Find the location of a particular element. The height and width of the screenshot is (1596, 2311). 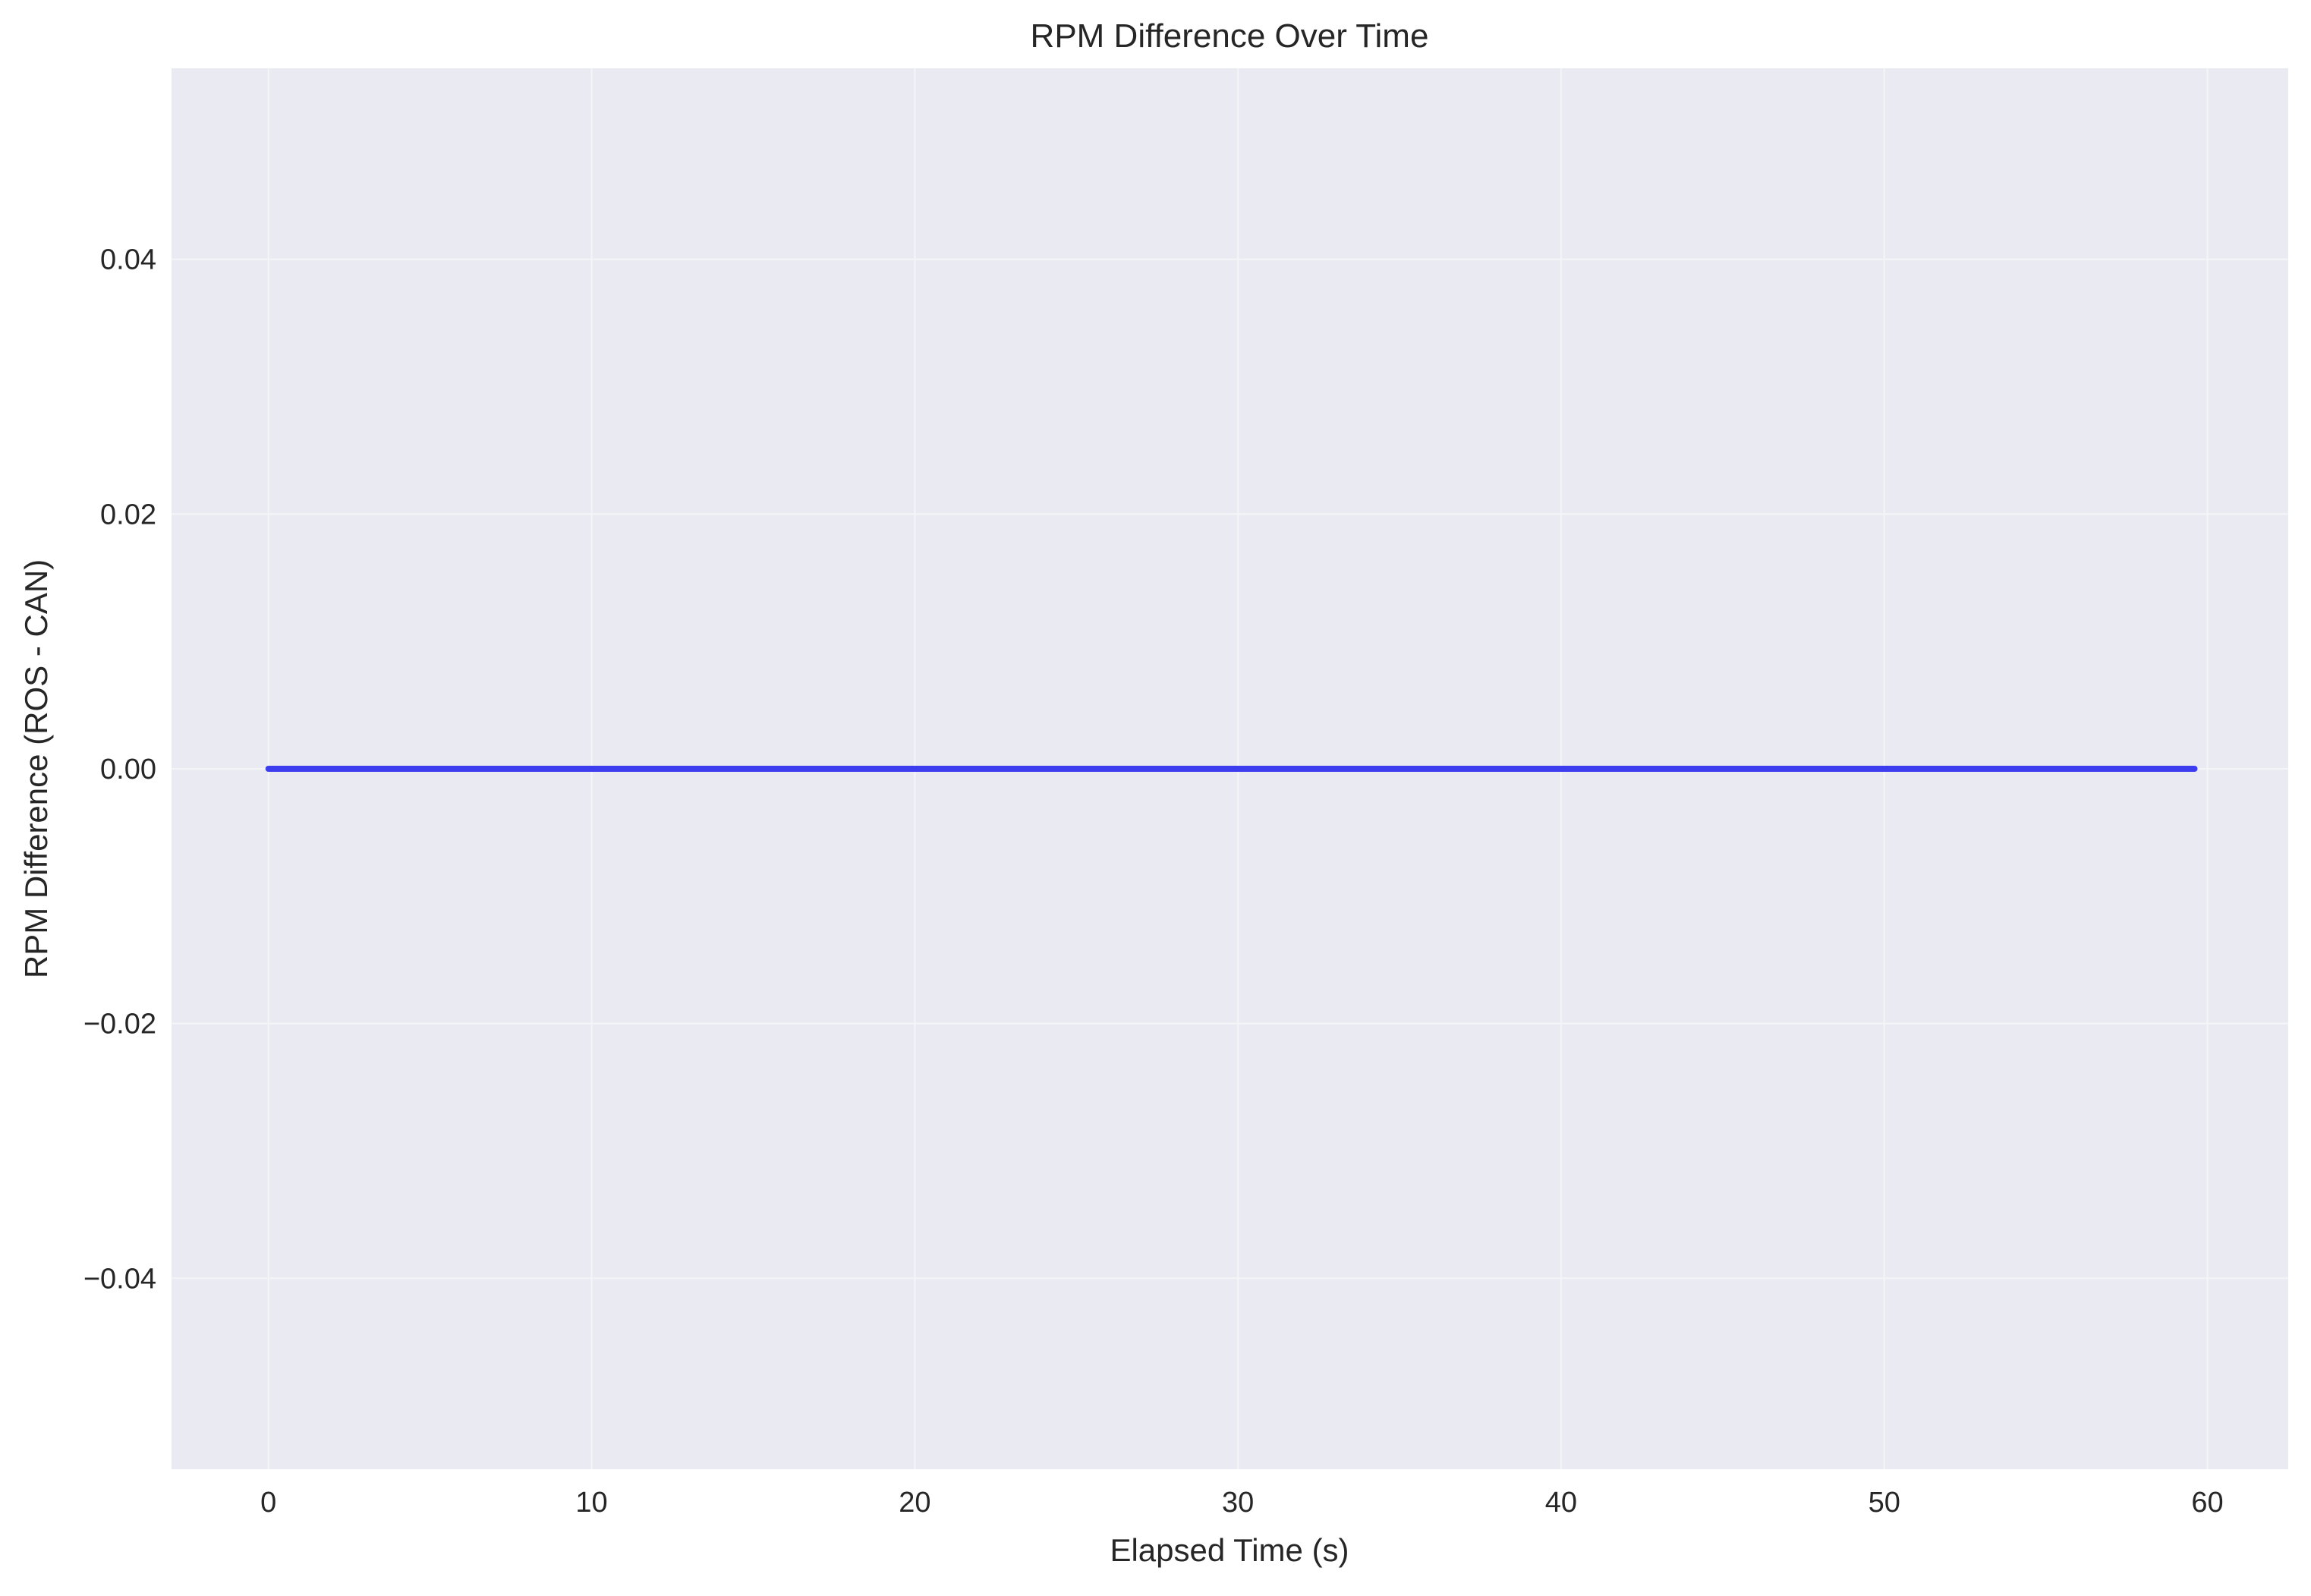

x-tick-label: 60 is located at coordinates (2207, 1503).